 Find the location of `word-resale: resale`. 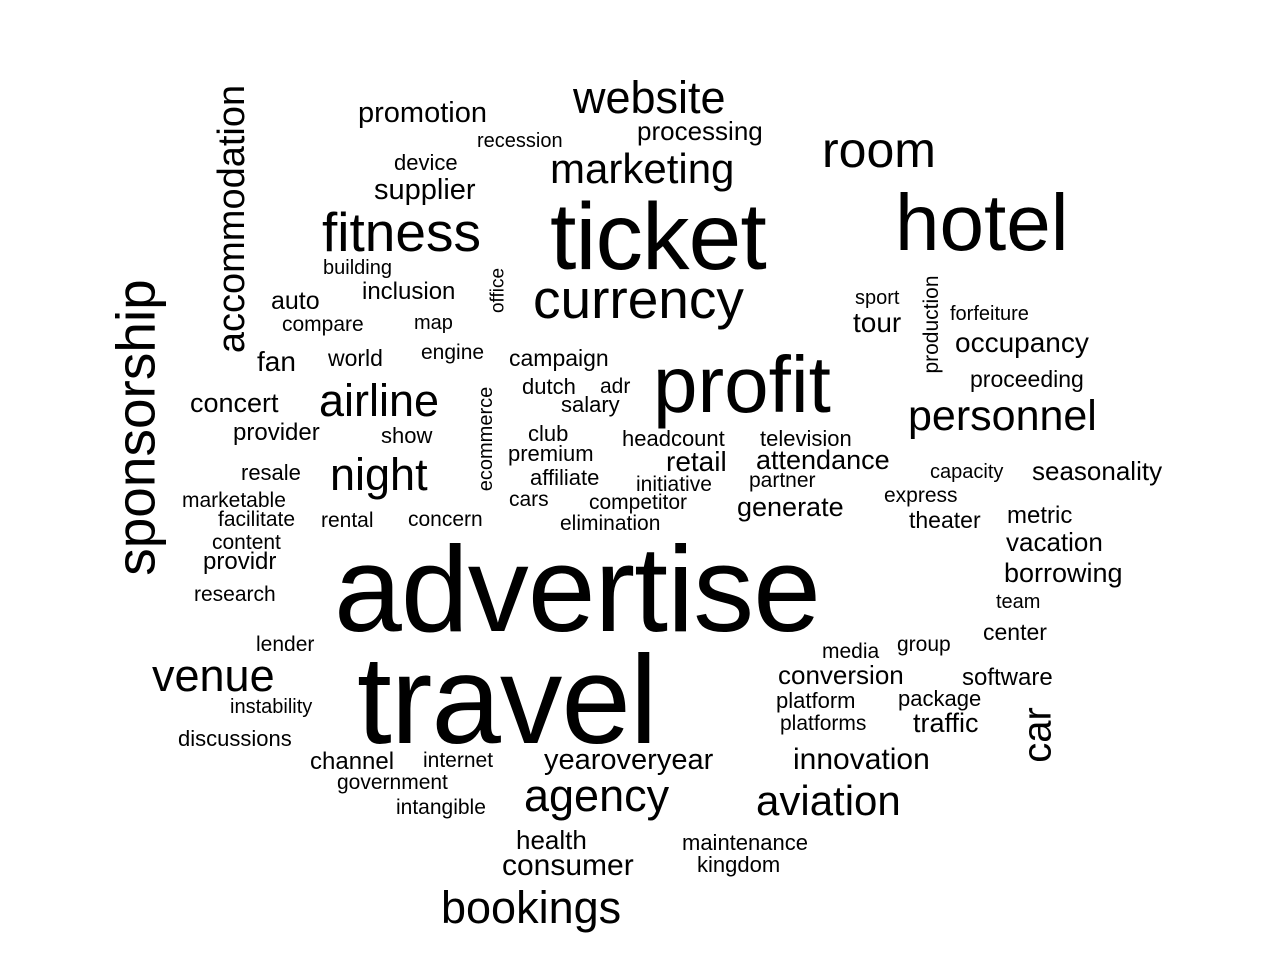

word-resale: resale is located at coordinates (271, 472).